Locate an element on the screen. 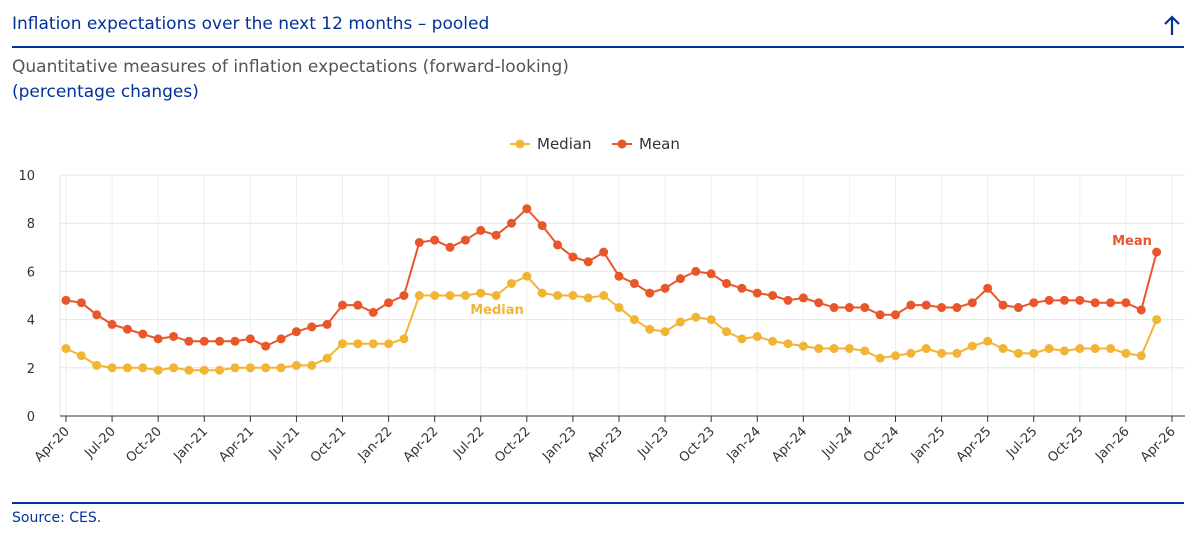  legend-label: Mean is located at coordinates (659, 144).